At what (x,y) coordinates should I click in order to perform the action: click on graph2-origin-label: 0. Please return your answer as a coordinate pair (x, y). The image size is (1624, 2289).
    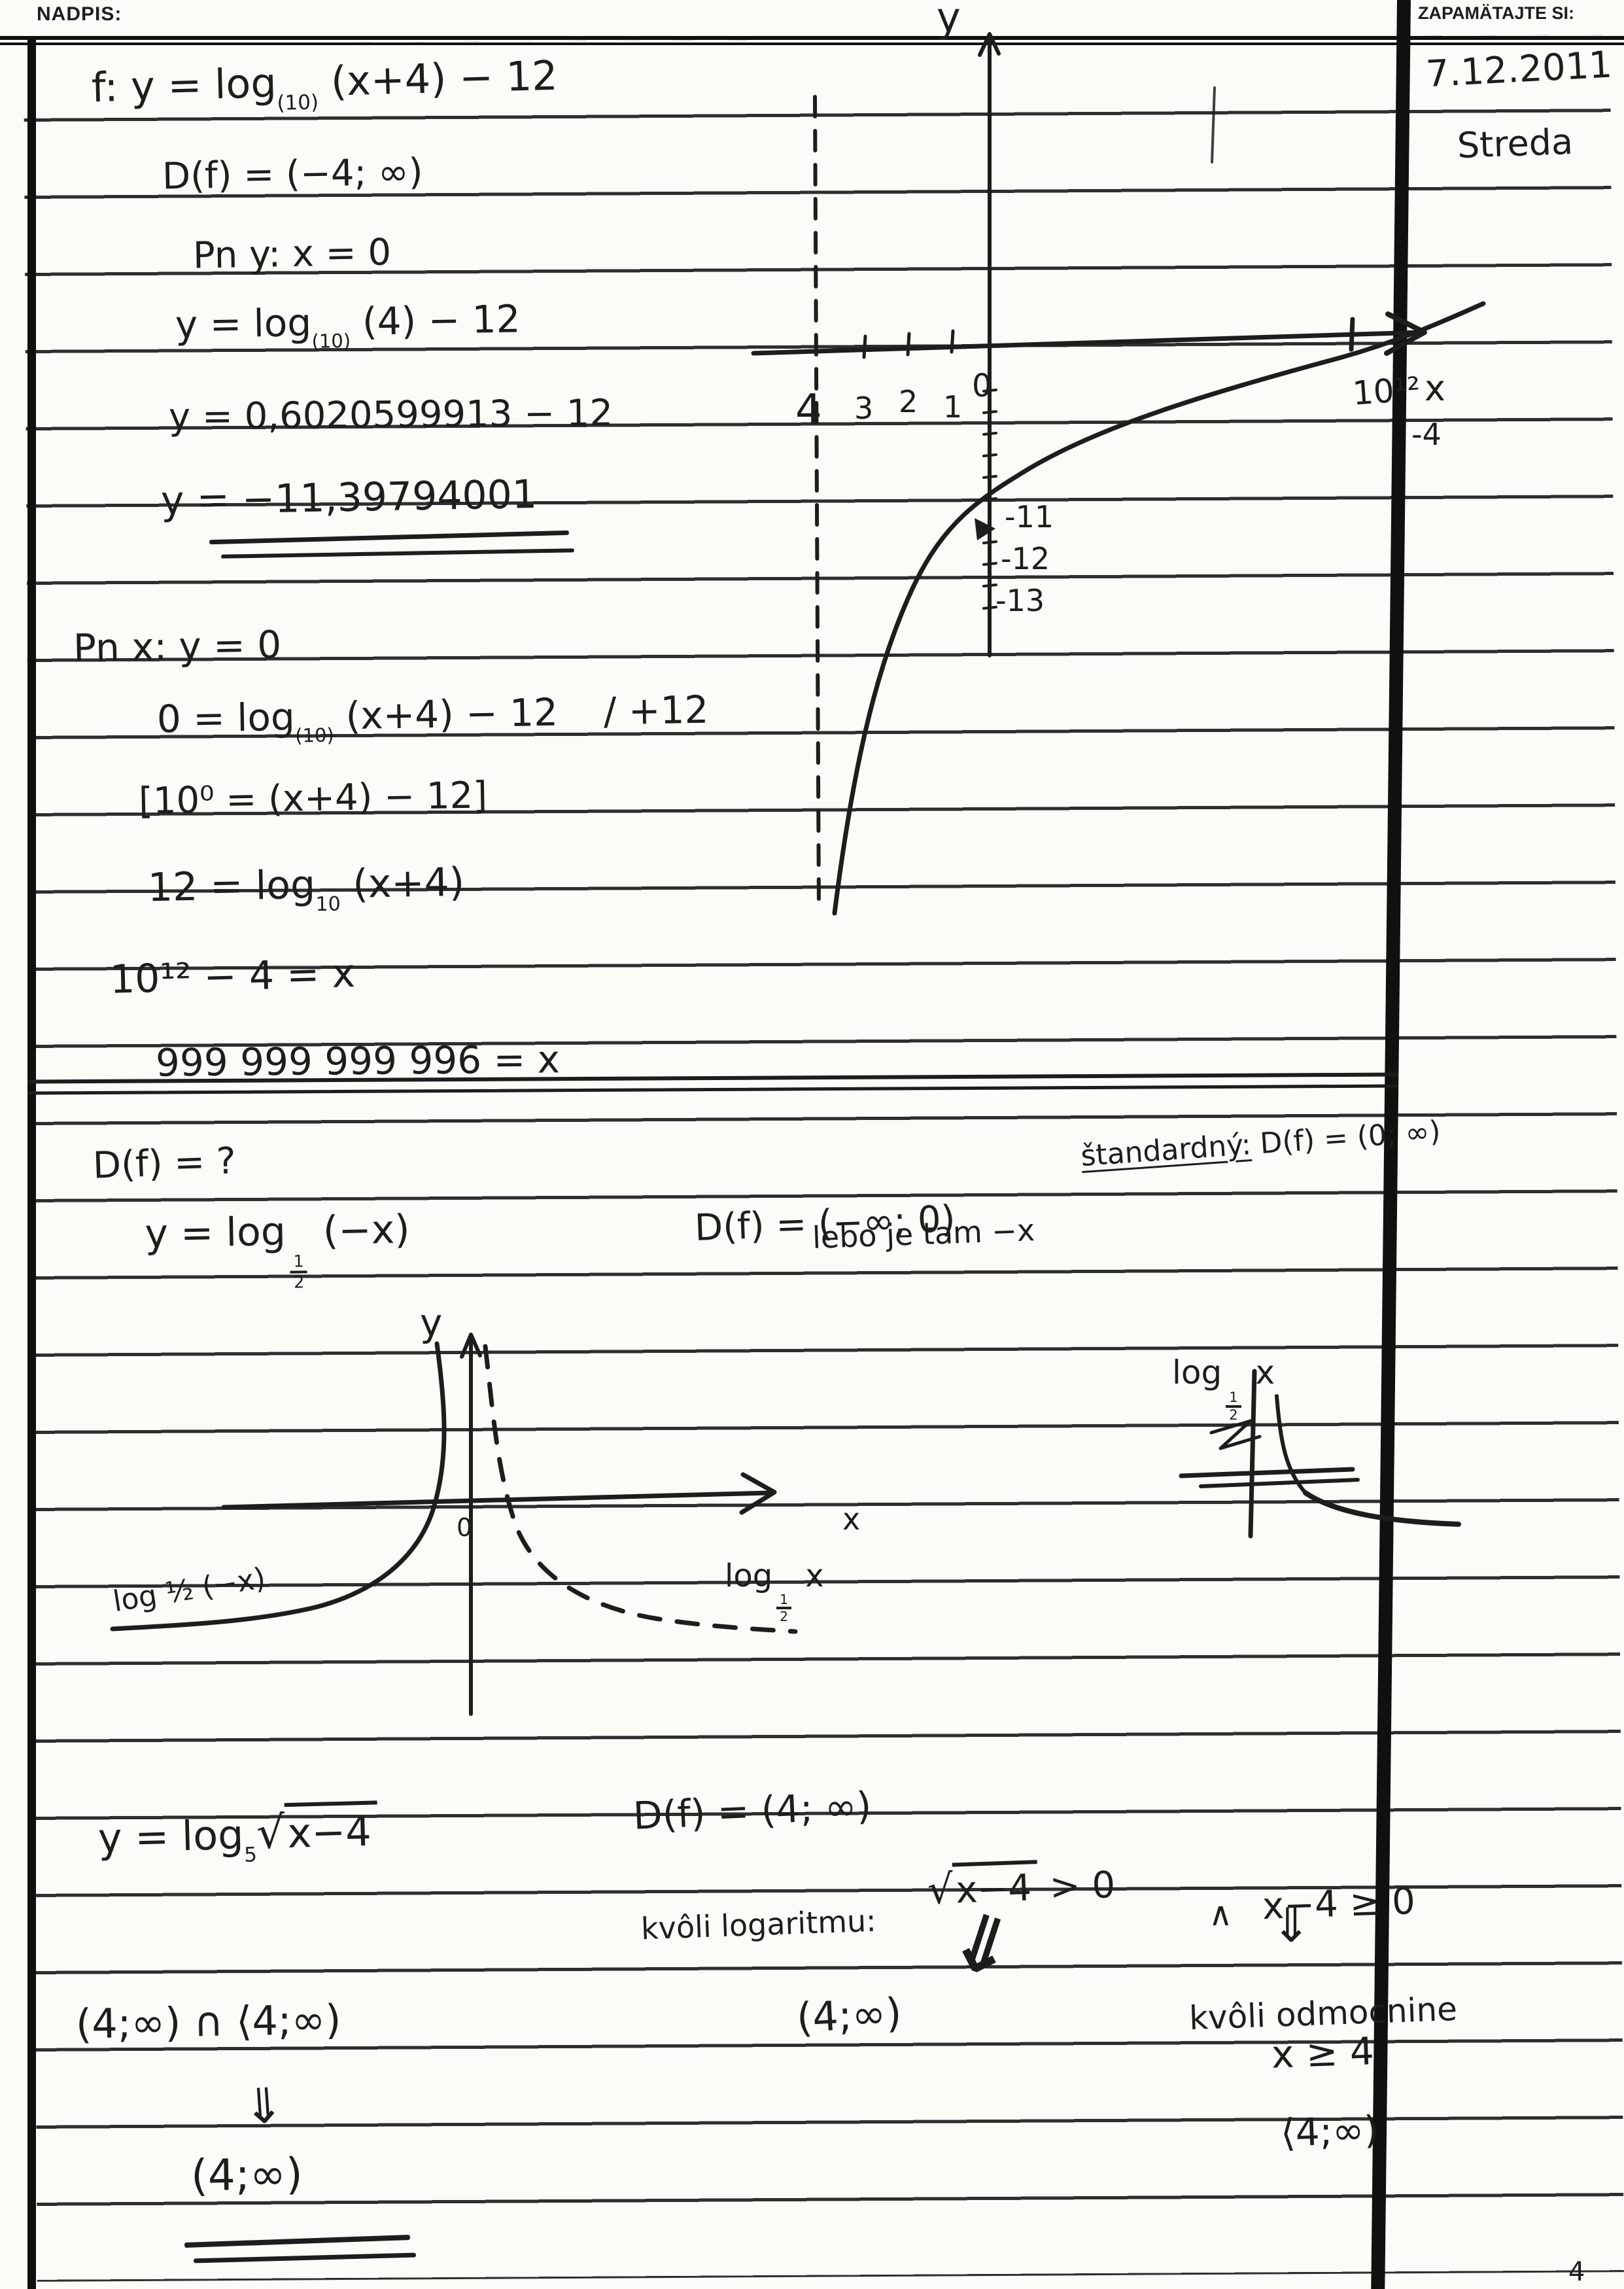
    Looking at the image, I should click on (465, 1527).